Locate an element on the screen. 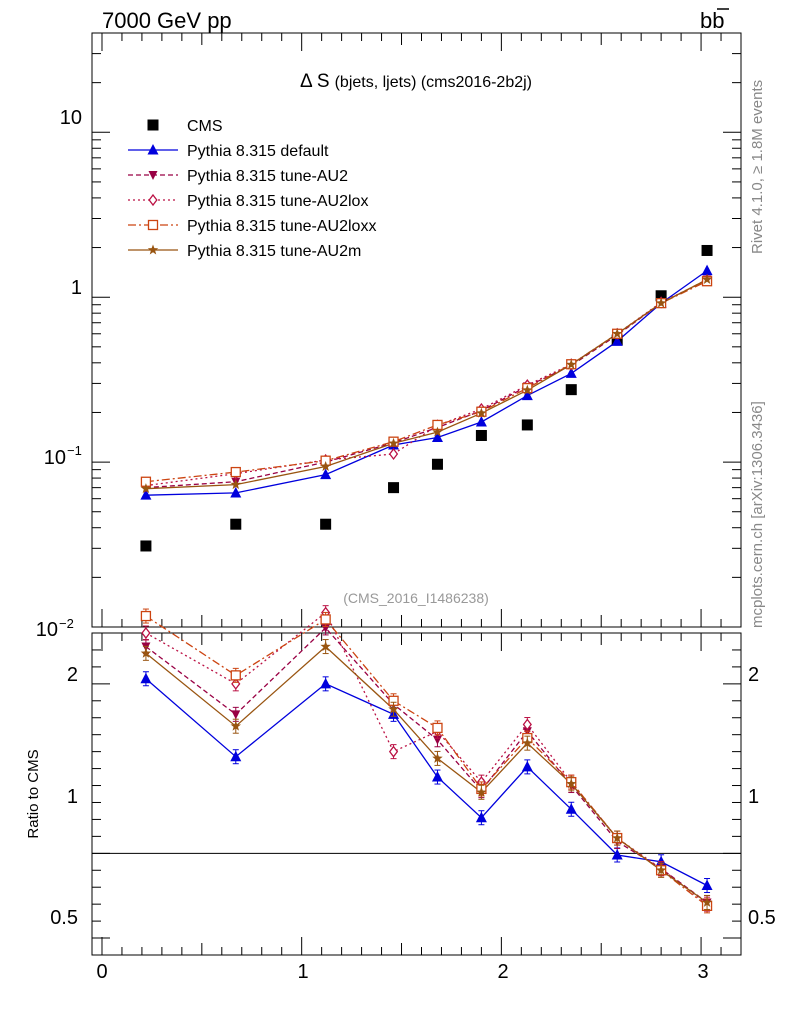 Image resolution: width=786 pixels, height=1024 pixels. legend-marks is located at coordinates (153, 187).